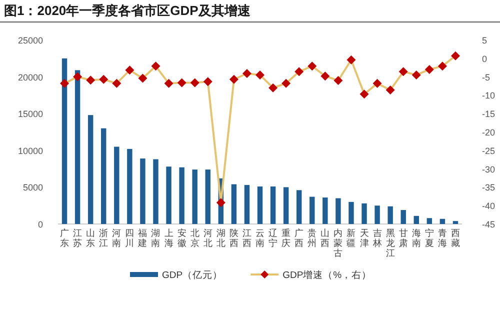  What do you see at coordinates (169, 238) in the screenshot?
I see `x-tick-label: 上海` at bounding box center [169, 238].